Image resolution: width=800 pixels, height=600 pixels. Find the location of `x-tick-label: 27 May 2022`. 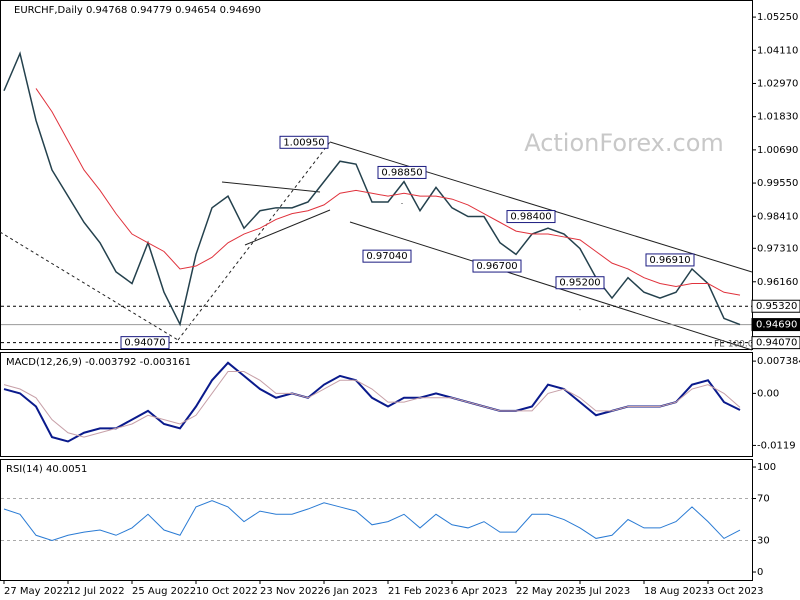

x-tick-label: 27 May 2022 is located at coordinates (36, 591).